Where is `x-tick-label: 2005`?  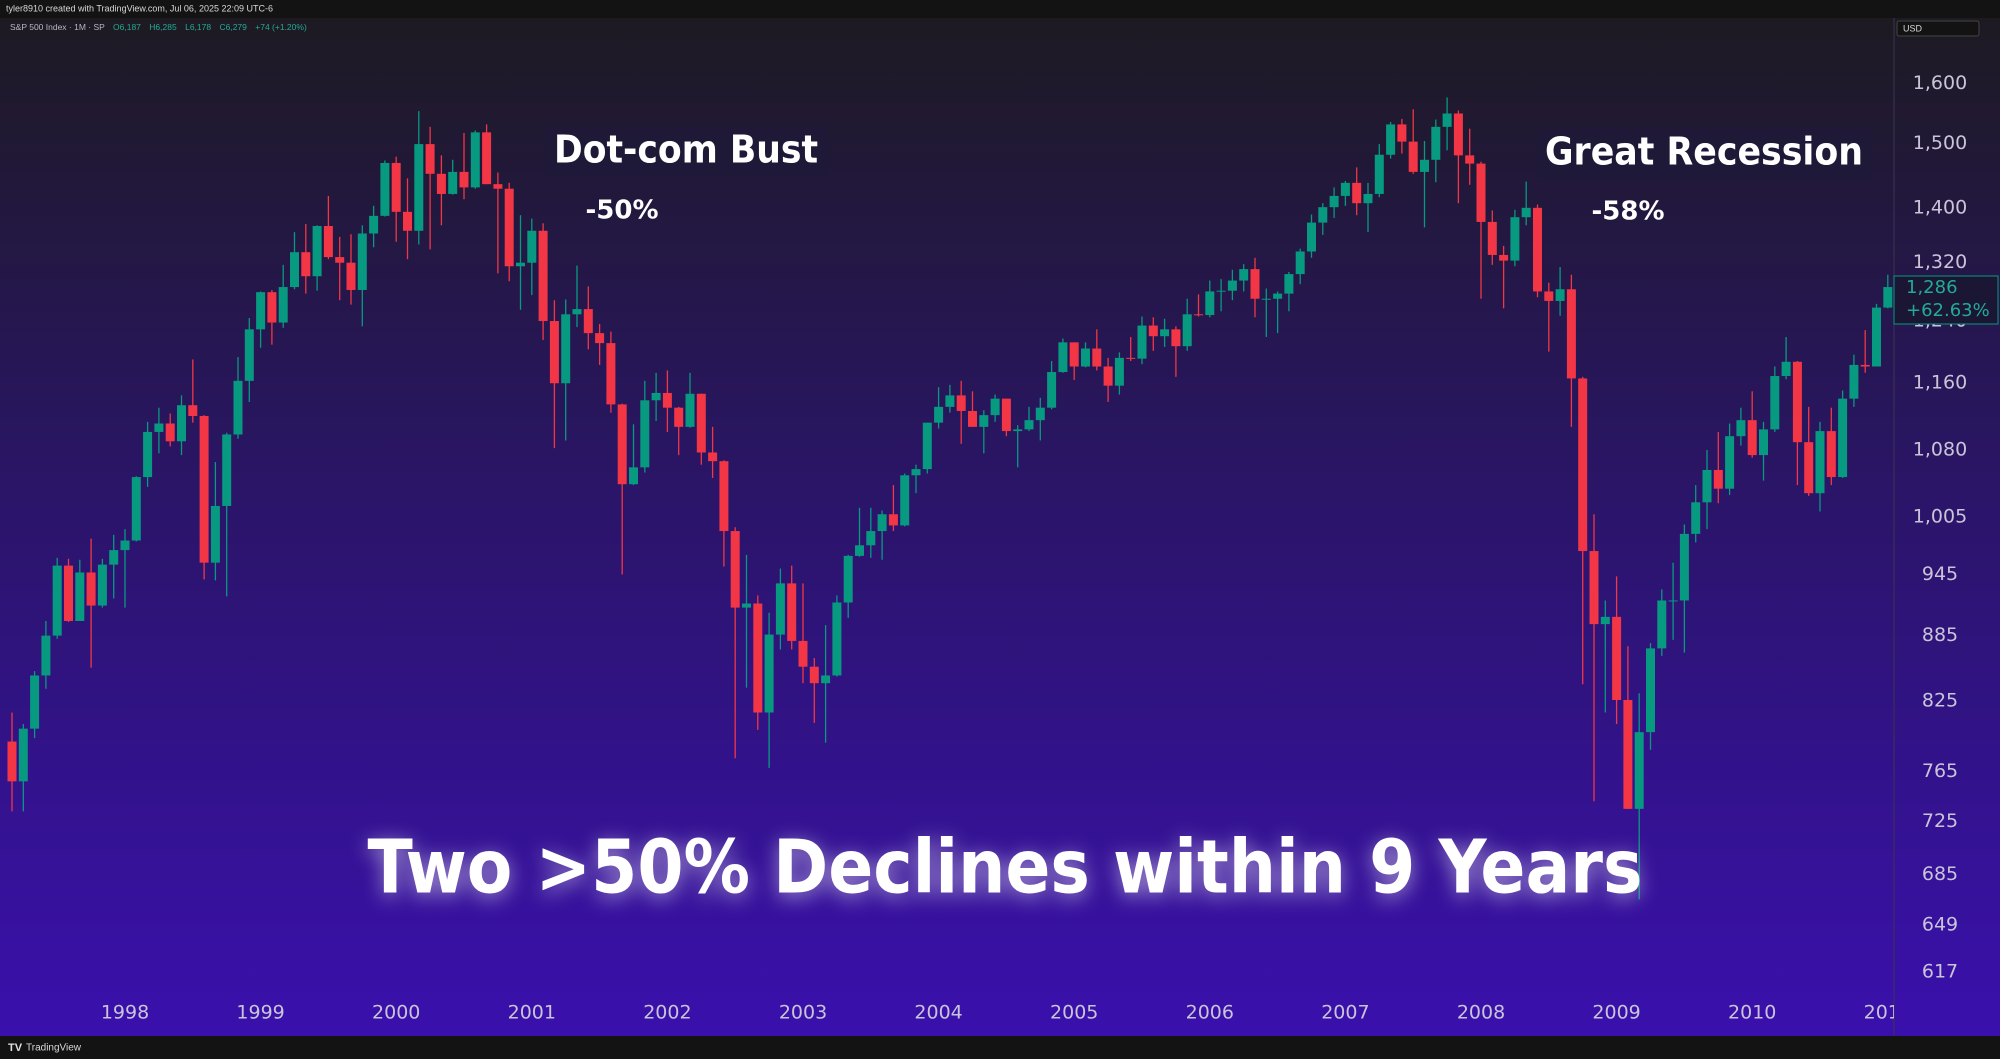
x-tick-label: 2005 is located at coordinates (1074, 1013).